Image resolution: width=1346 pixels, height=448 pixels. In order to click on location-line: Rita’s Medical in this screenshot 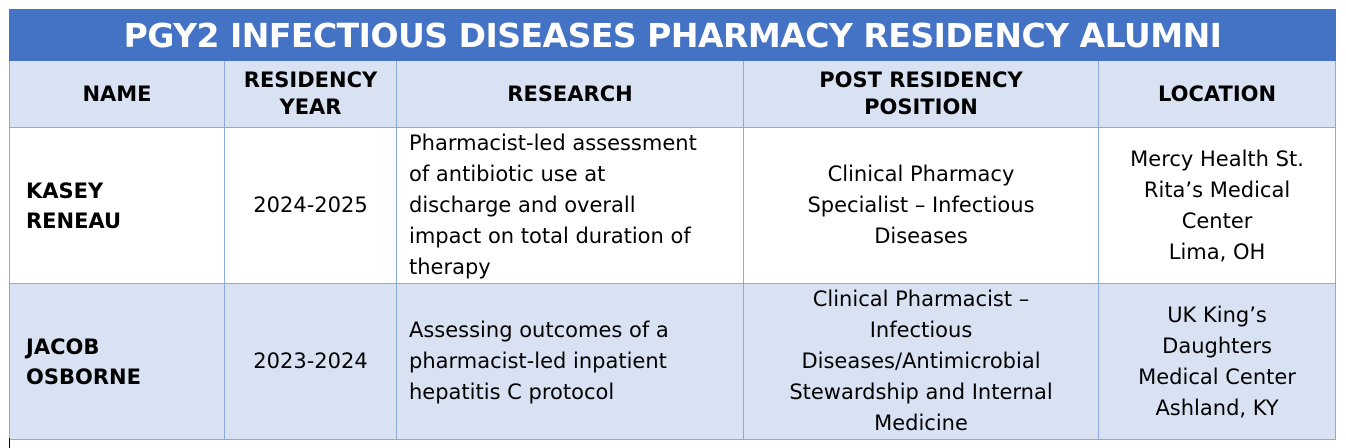, I will do `click(1217, 189)`.